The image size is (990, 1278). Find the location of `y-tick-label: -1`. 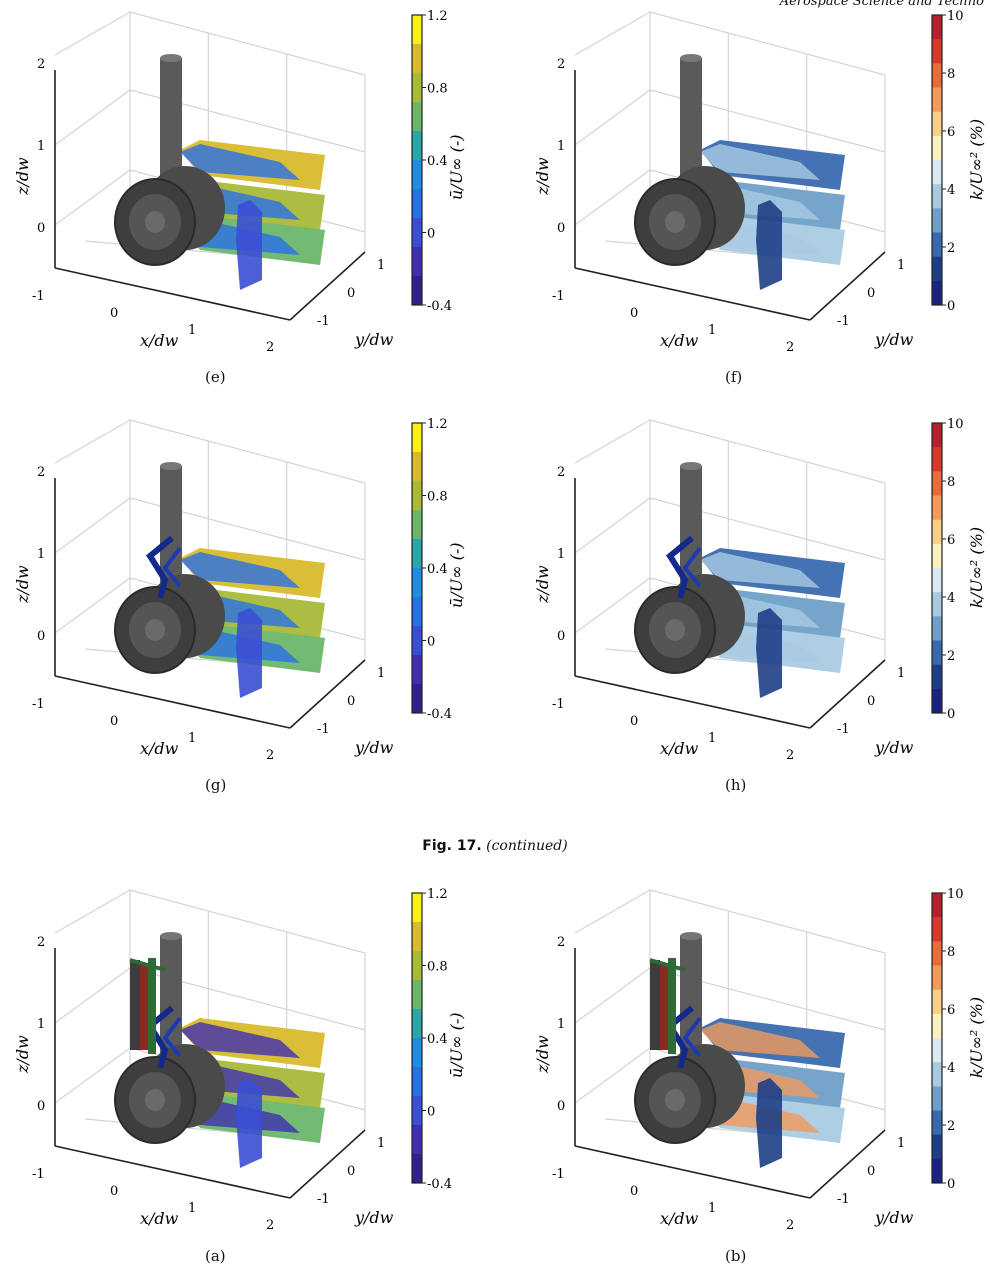

y-tick-label: -1 is located at coordinates (323, 729).